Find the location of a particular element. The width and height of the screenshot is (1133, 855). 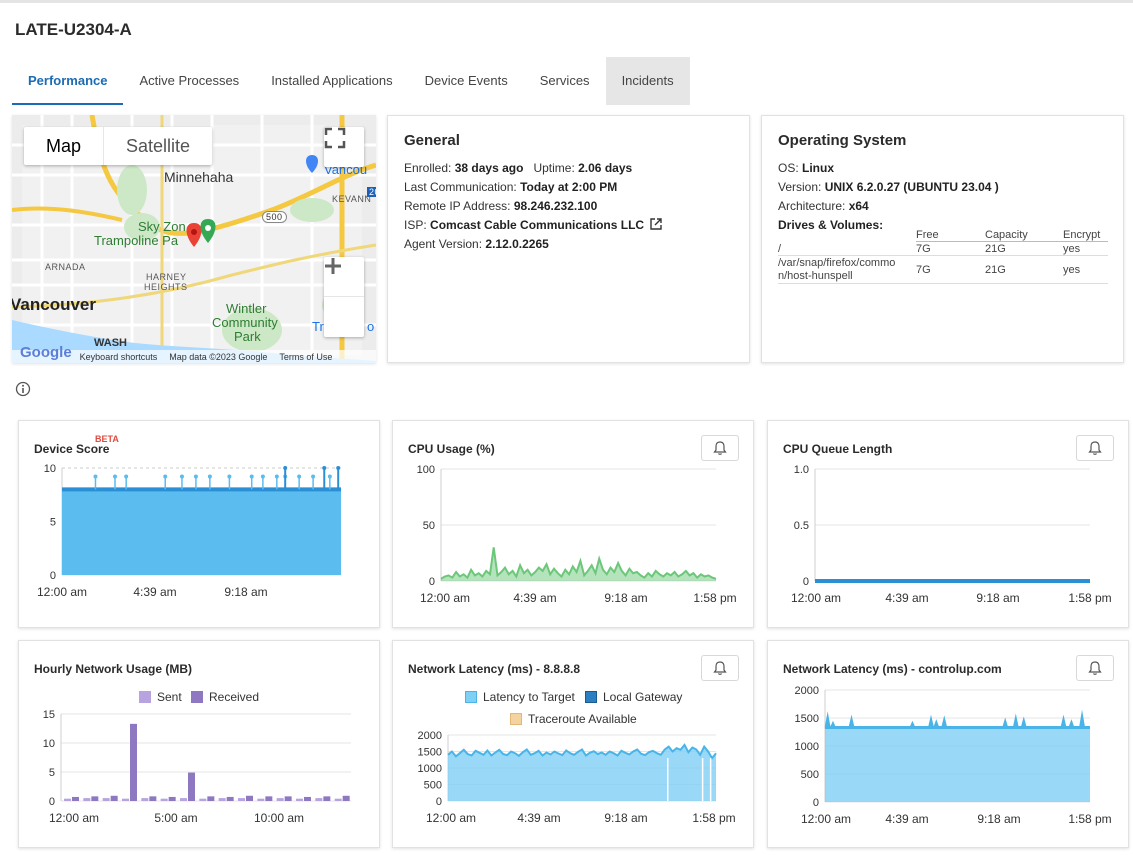

map-type-toggle: Map Satellite is located at coordinates (118, 146).